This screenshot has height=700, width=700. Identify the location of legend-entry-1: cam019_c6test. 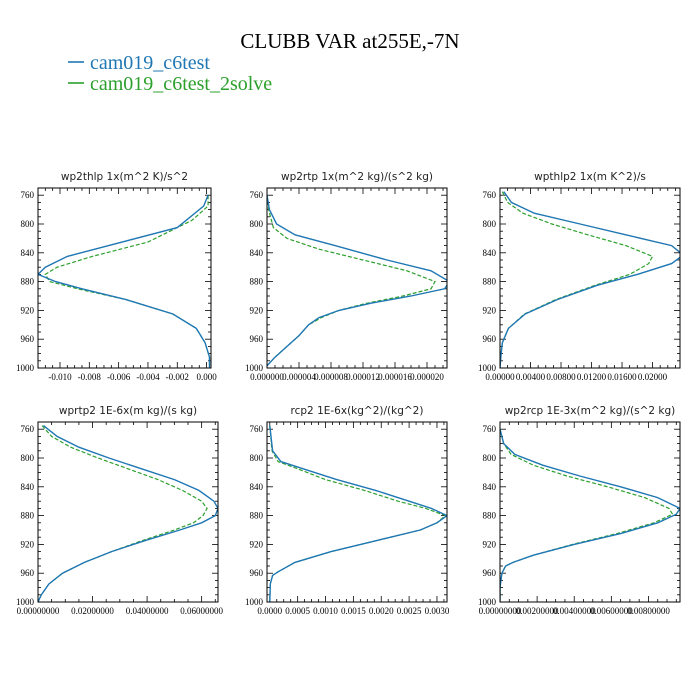
(139, 63).